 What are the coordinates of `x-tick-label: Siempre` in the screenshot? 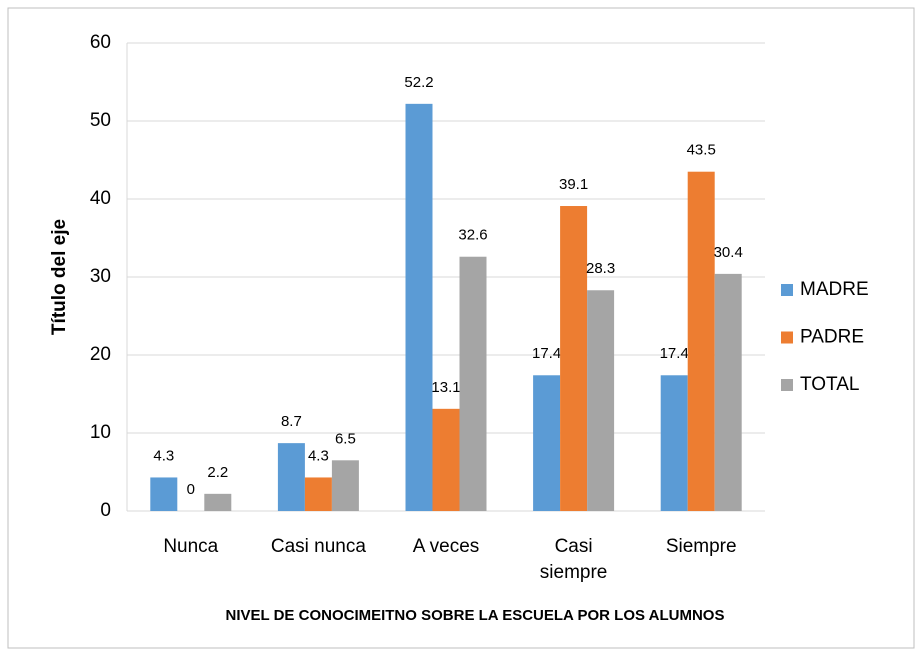 It's located at (701, 546).